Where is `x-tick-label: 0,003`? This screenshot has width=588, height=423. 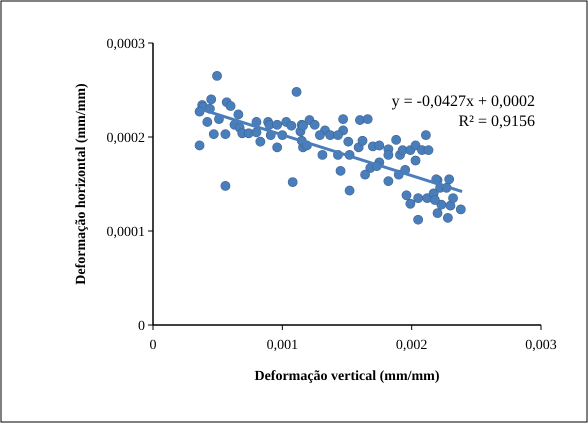 x-tick-label: 0,003 is located at coordinates (541, 345).